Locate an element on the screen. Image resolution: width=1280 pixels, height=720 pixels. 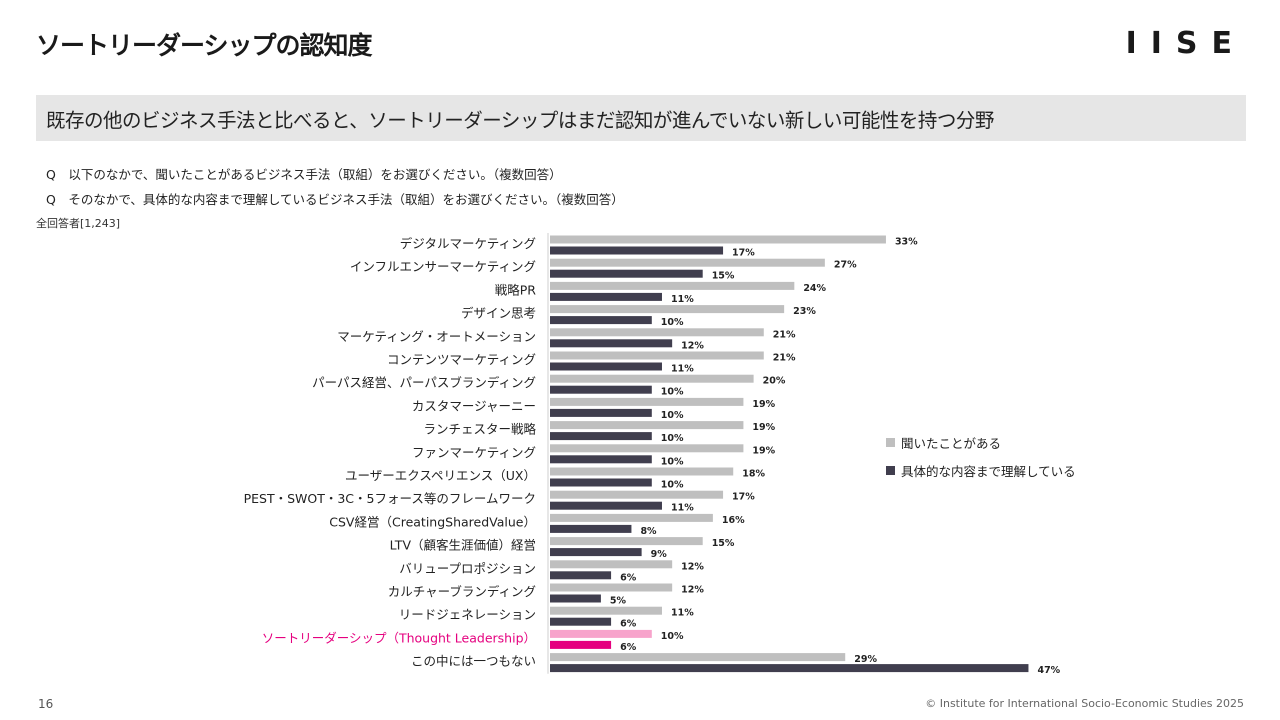
chart-legend: 聞いたことがある 具体的な内容まで理解している is located at coordinates (981, 461).